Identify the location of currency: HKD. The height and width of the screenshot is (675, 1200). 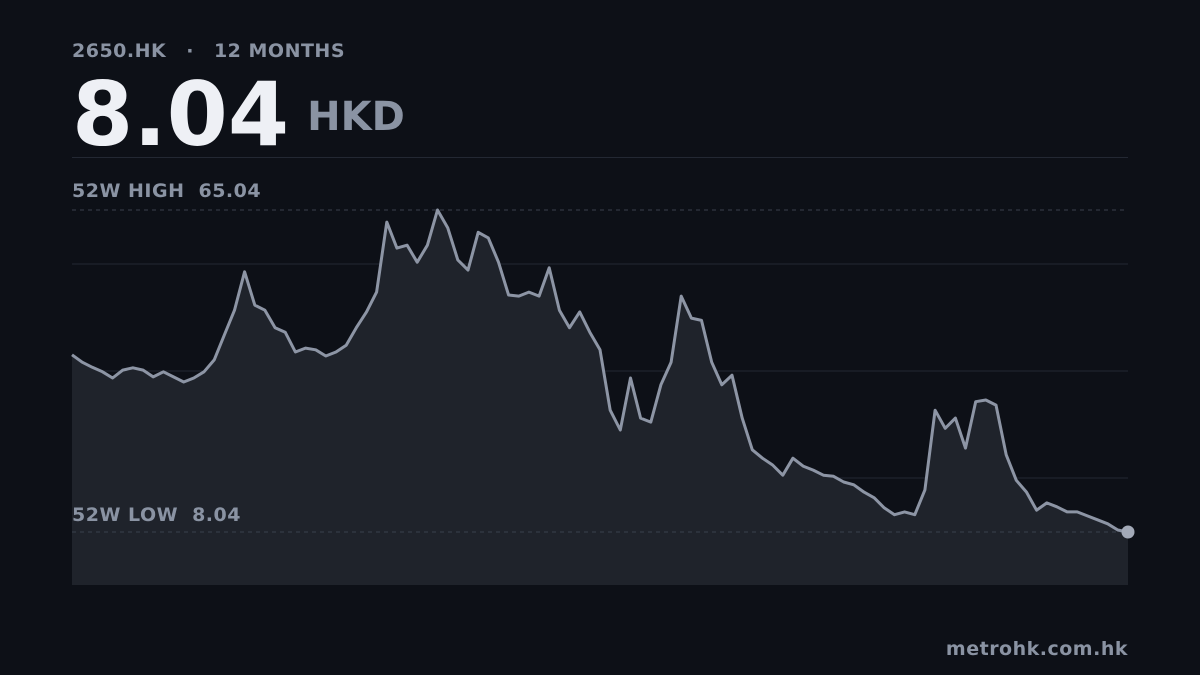
(356, 117).